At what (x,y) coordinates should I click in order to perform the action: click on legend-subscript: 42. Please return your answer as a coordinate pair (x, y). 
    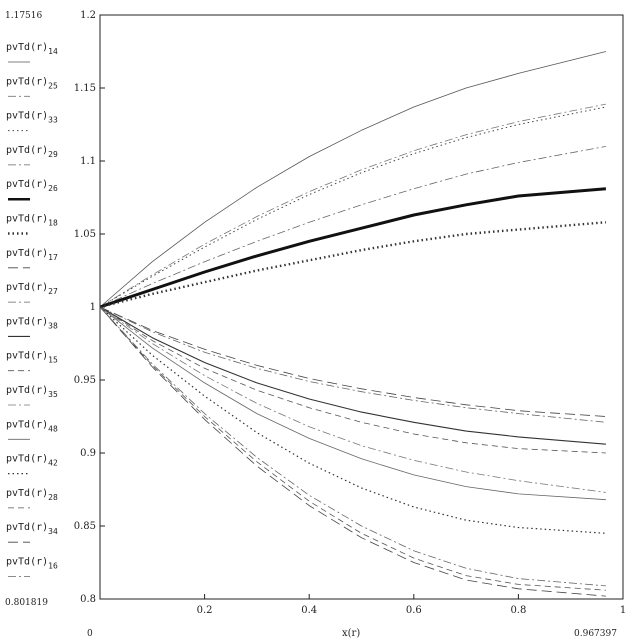
    Looking at the image, I should click on (53, 463).